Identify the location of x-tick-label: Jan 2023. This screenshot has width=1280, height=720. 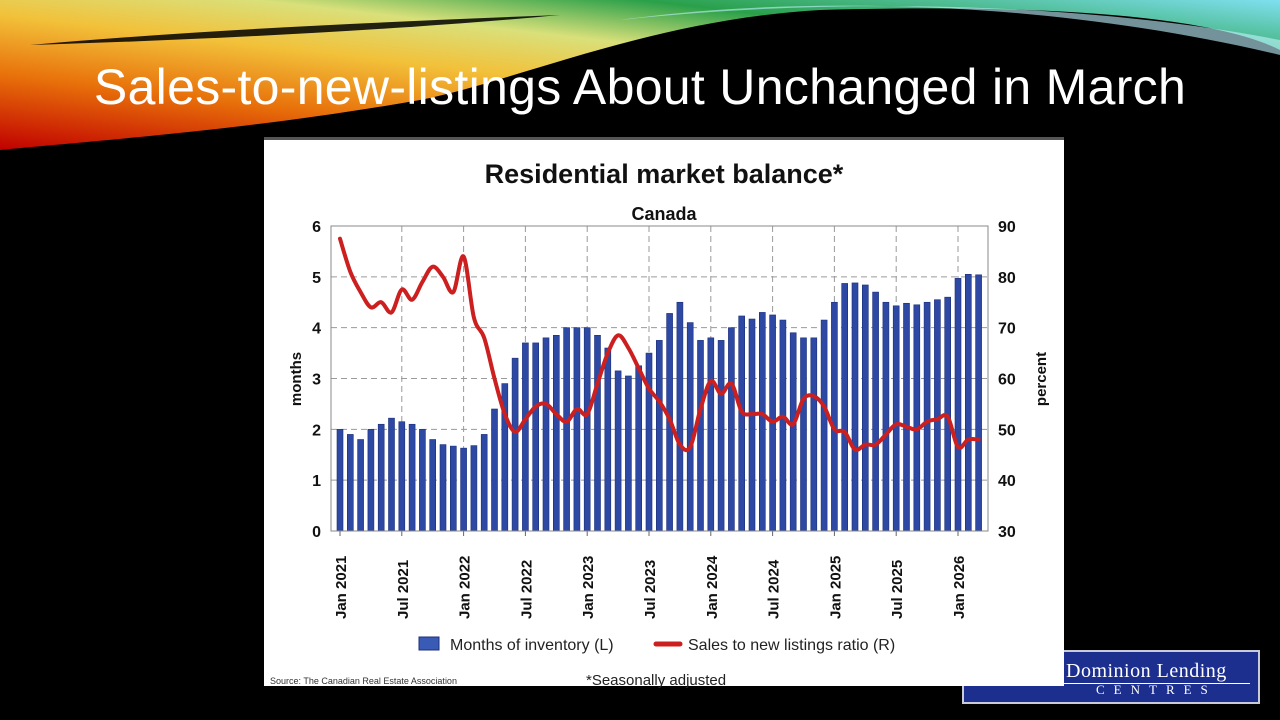
(588, 587).